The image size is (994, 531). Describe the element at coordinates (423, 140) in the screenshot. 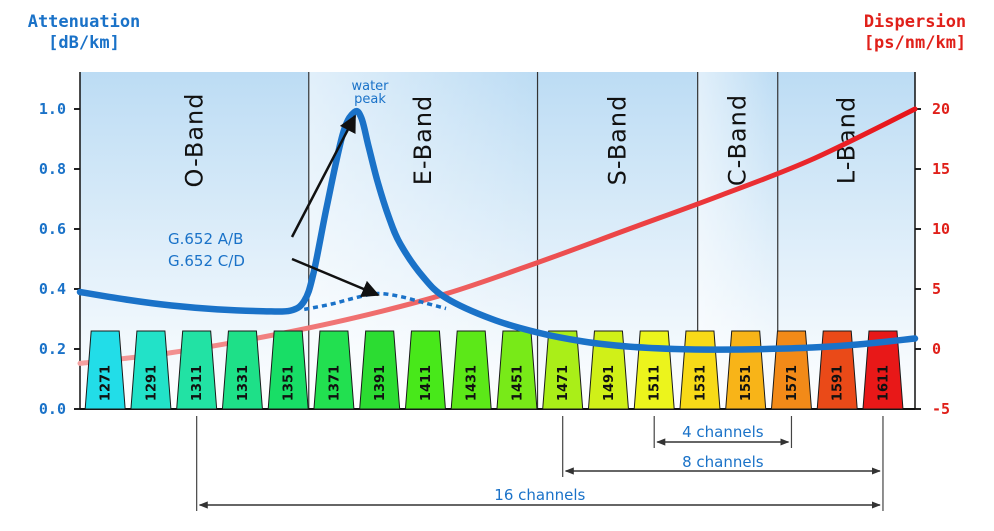

I see `band-label: E-Band` at that location.